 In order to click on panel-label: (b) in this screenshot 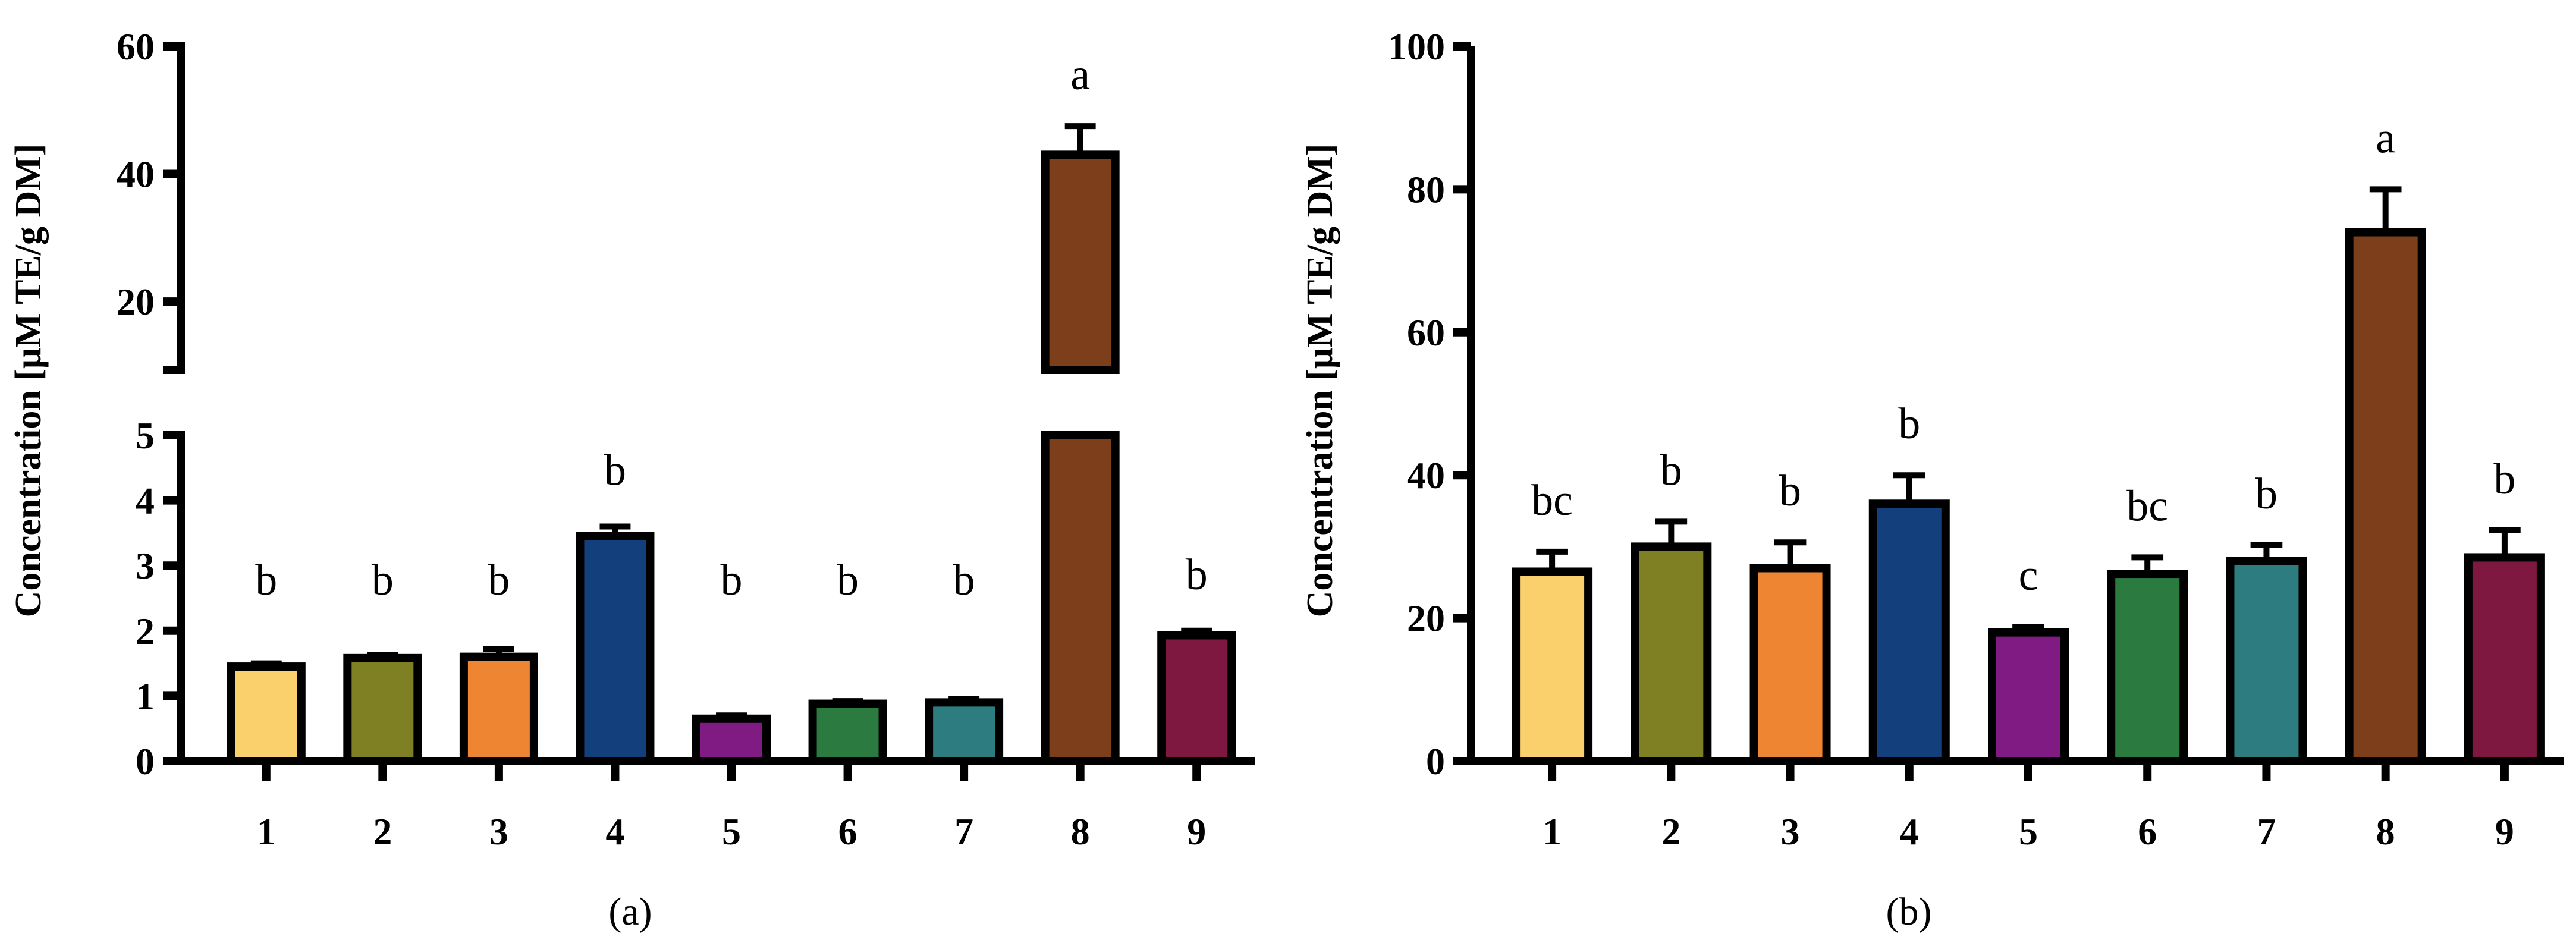, I will do `click(1909, 911)`.